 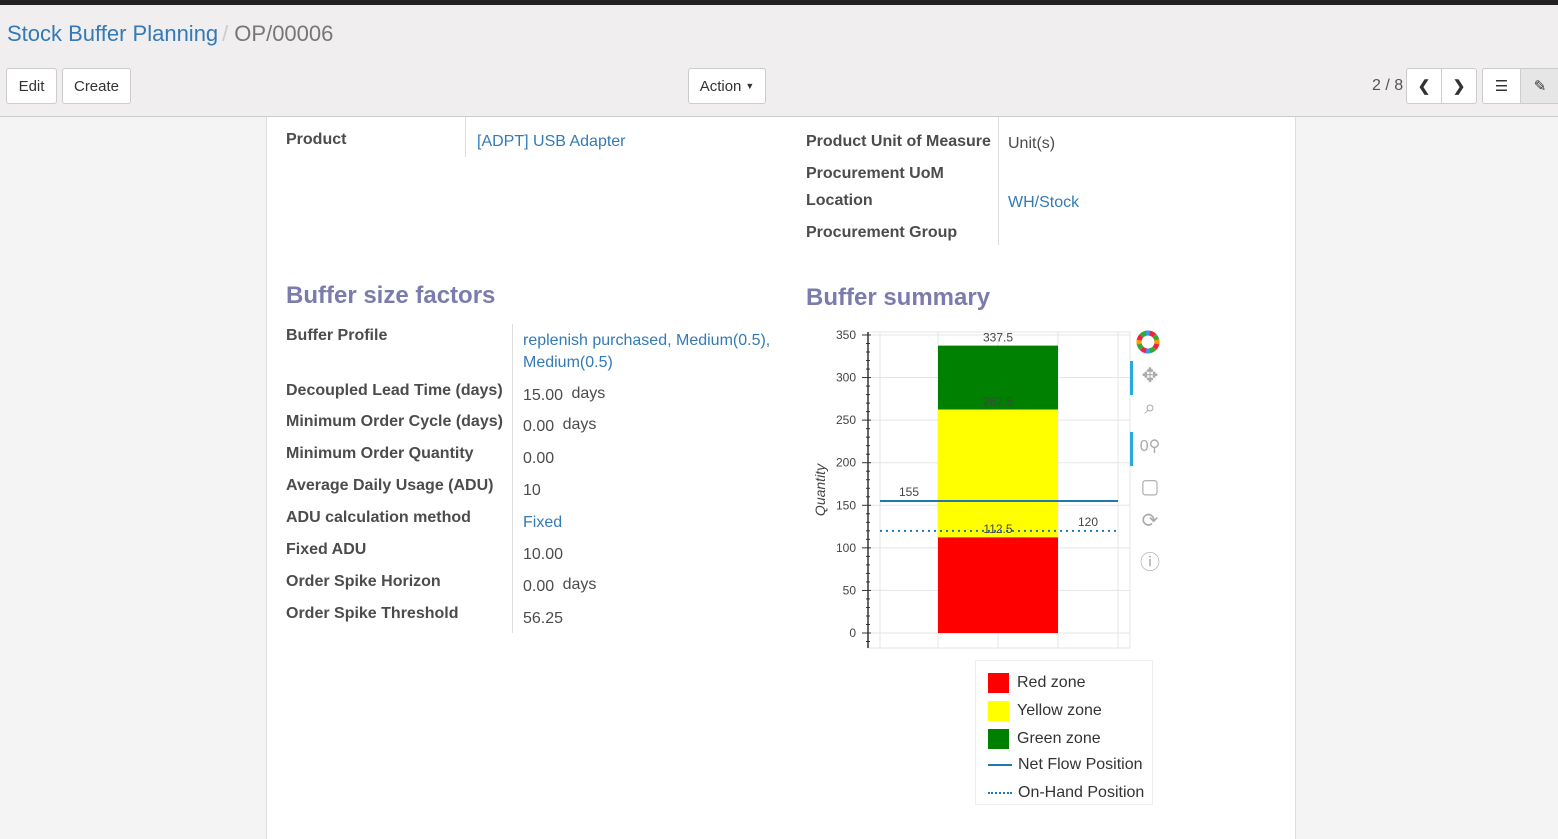 I want to click on product-label: Product, so click(x=316, y=139).